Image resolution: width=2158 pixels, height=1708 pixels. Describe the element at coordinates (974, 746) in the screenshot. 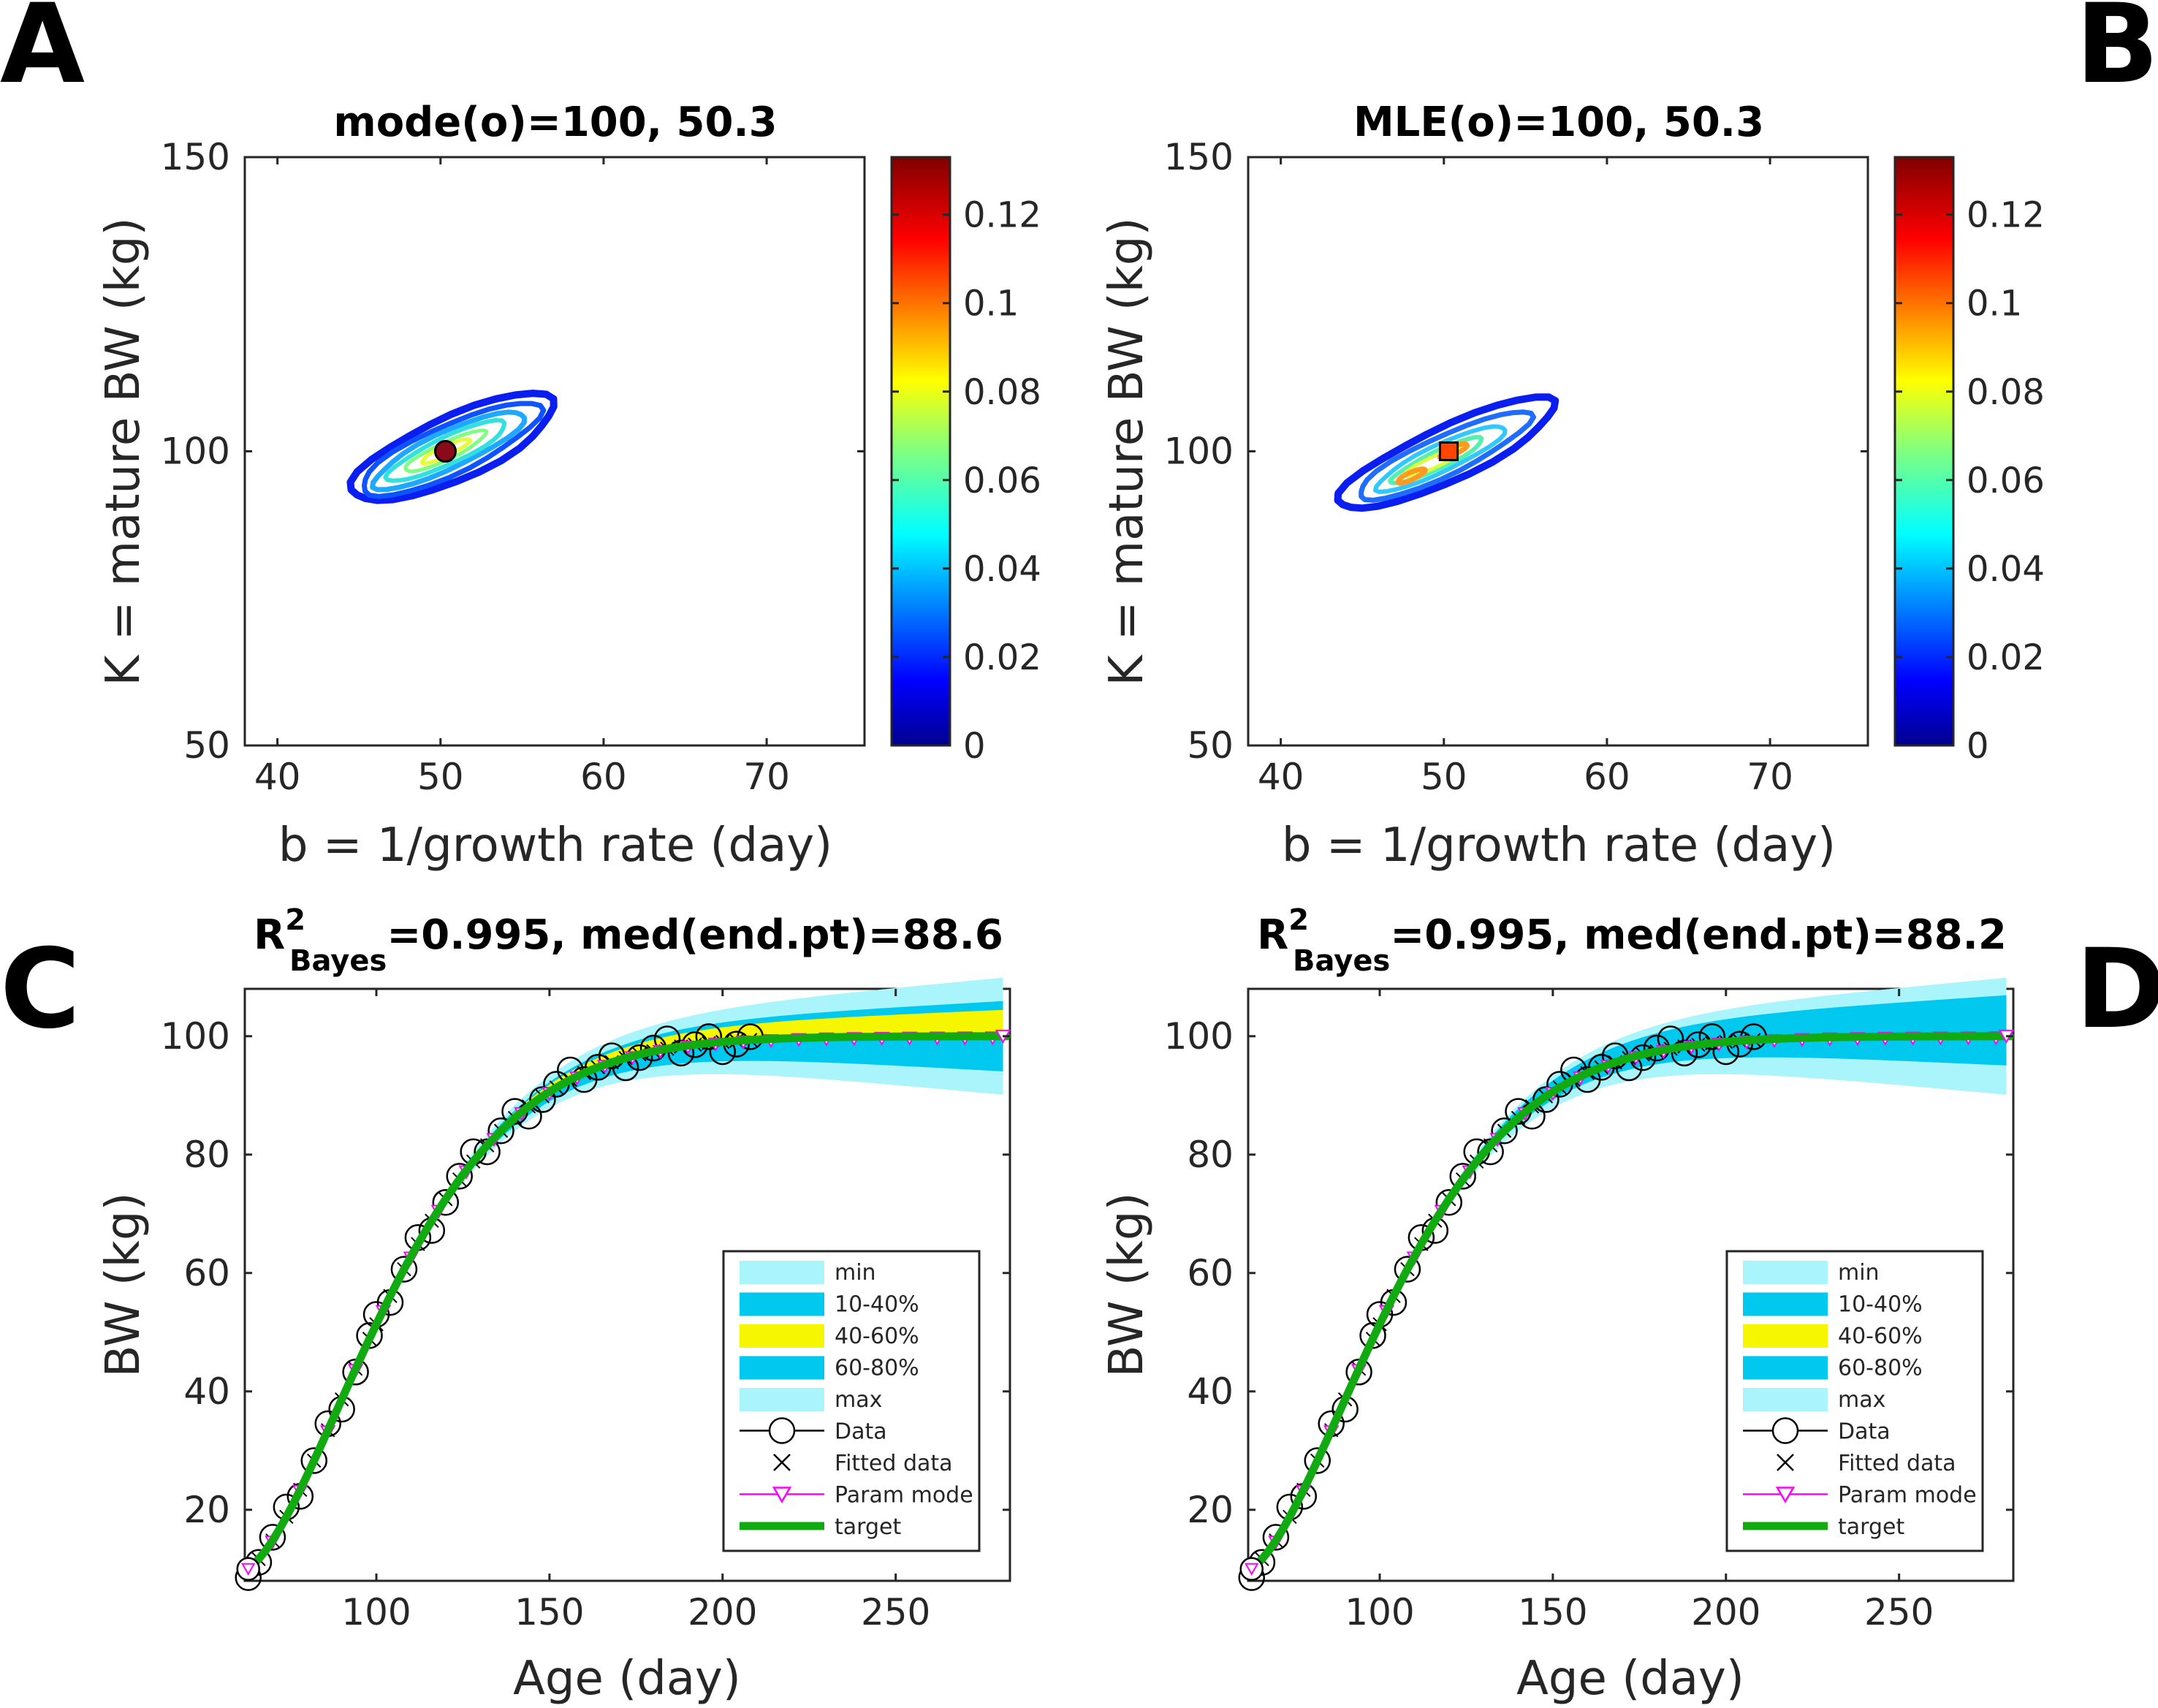

I see `panel-a-cb-tick-label: 0` at that location.